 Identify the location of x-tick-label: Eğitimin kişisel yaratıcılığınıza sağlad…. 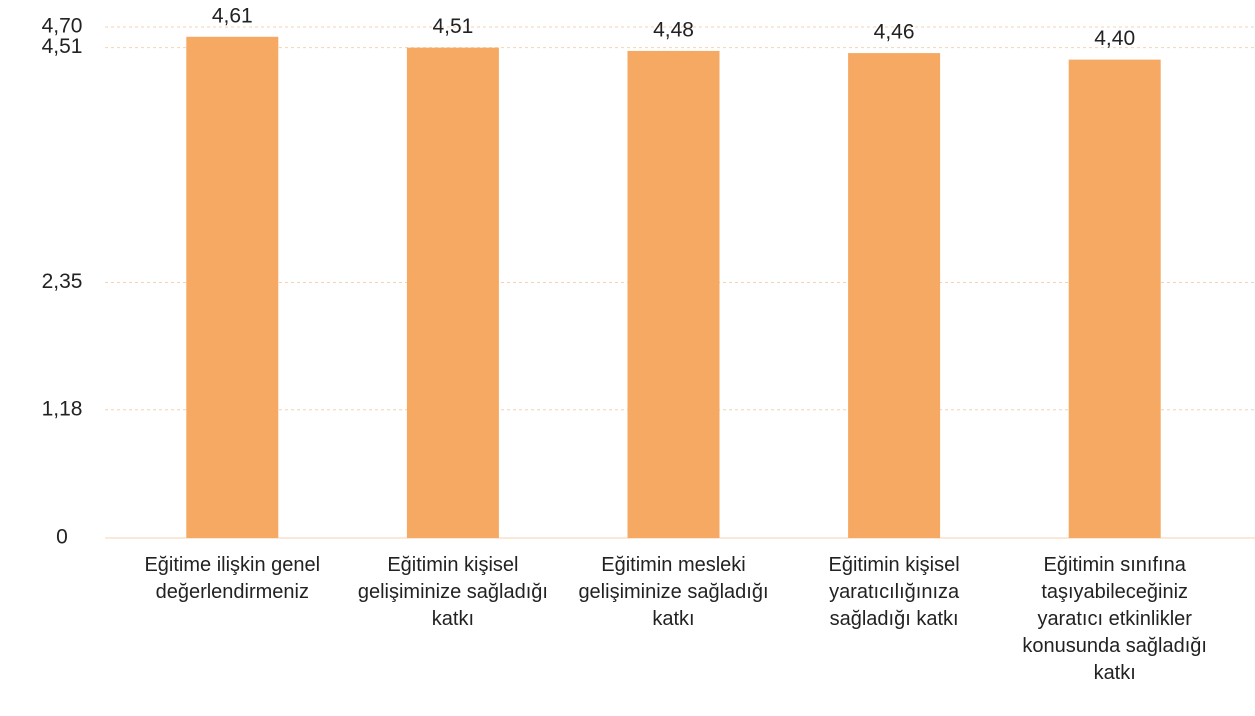
(894, 592).